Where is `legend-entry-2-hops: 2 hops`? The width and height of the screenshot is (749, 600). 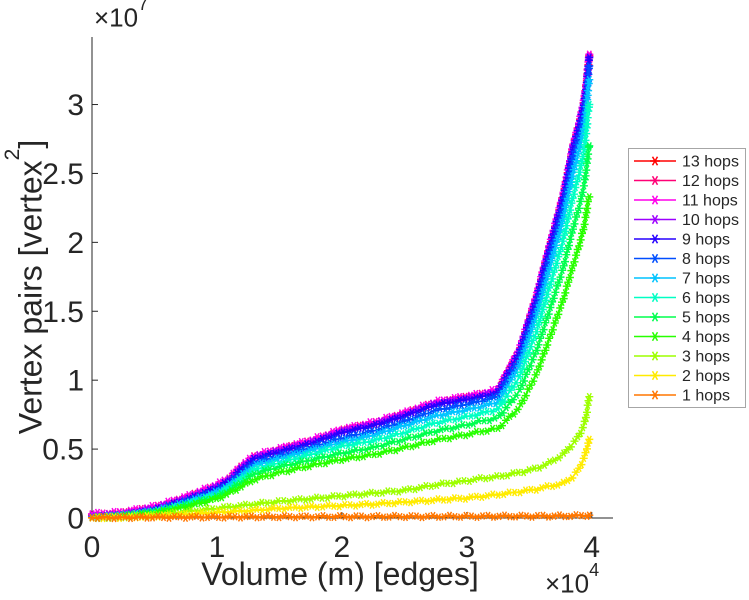 legend-entry-2-hops: 2 hops is located at coordinates (682, 376).